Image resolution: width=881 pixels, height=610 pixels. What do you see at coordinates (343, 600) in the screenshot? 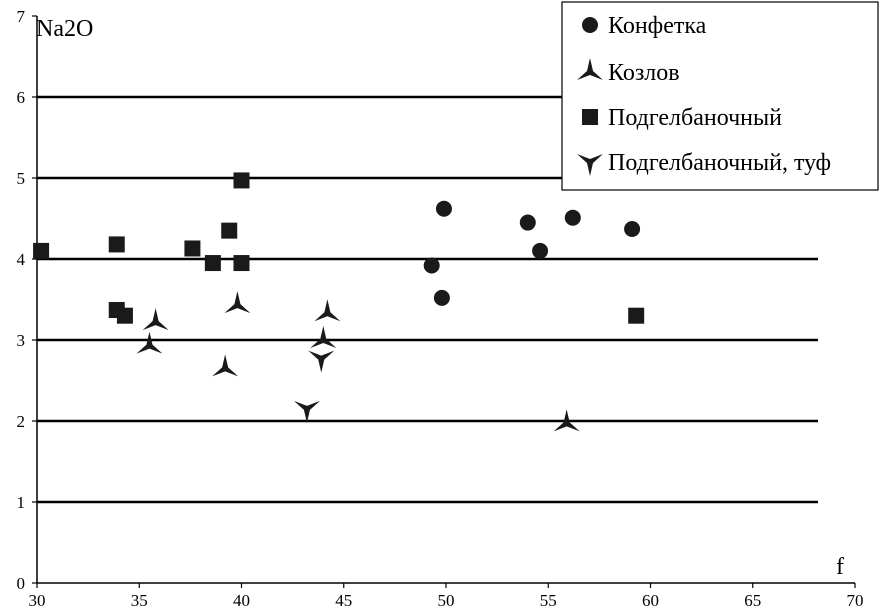
I see `x-tick-label: 45` at bounding box center [343, 600].